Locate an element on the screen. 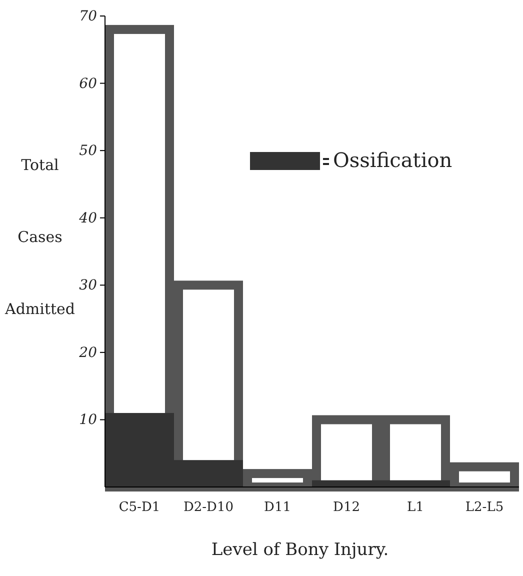  y-tick-label: 40 is located at coordinates (88, 218).